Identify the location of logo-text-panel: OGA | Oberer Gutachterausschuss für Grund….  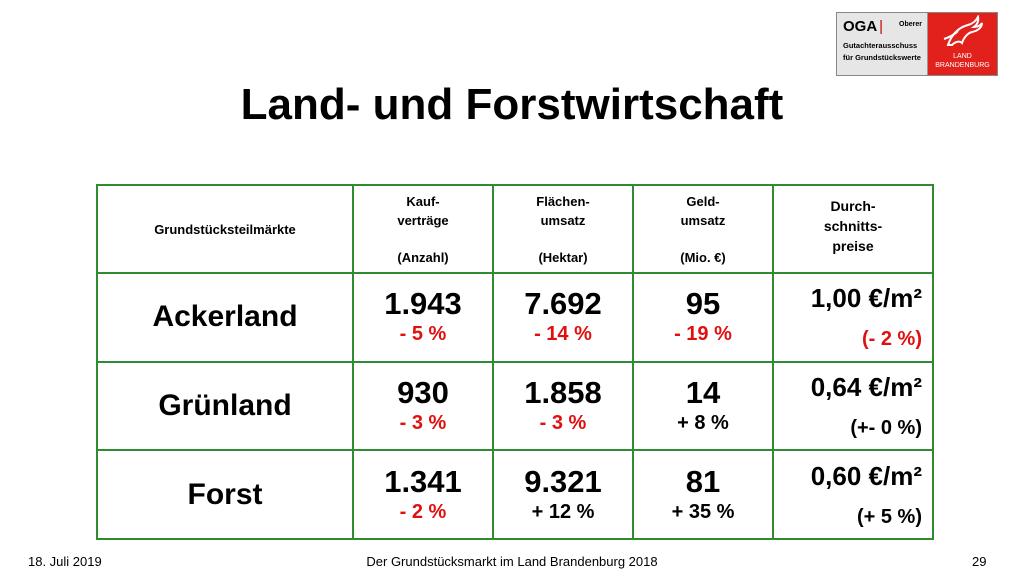
(882, 44).